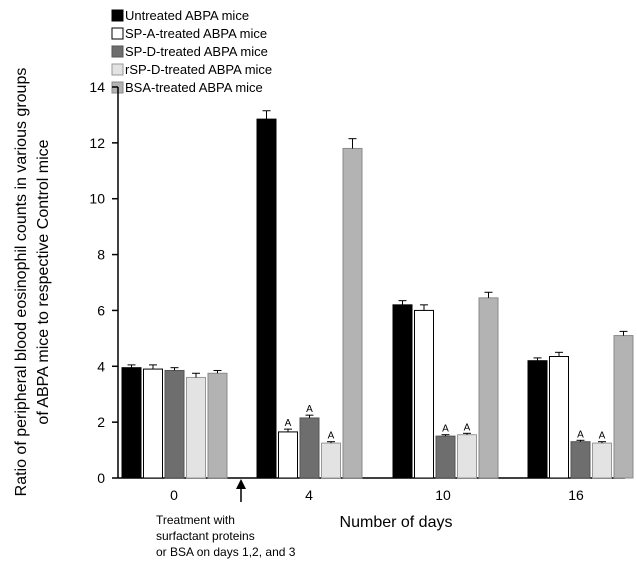 The image size is (637, 582). I want to click on y-tick-label: 10, so click(97, 199).